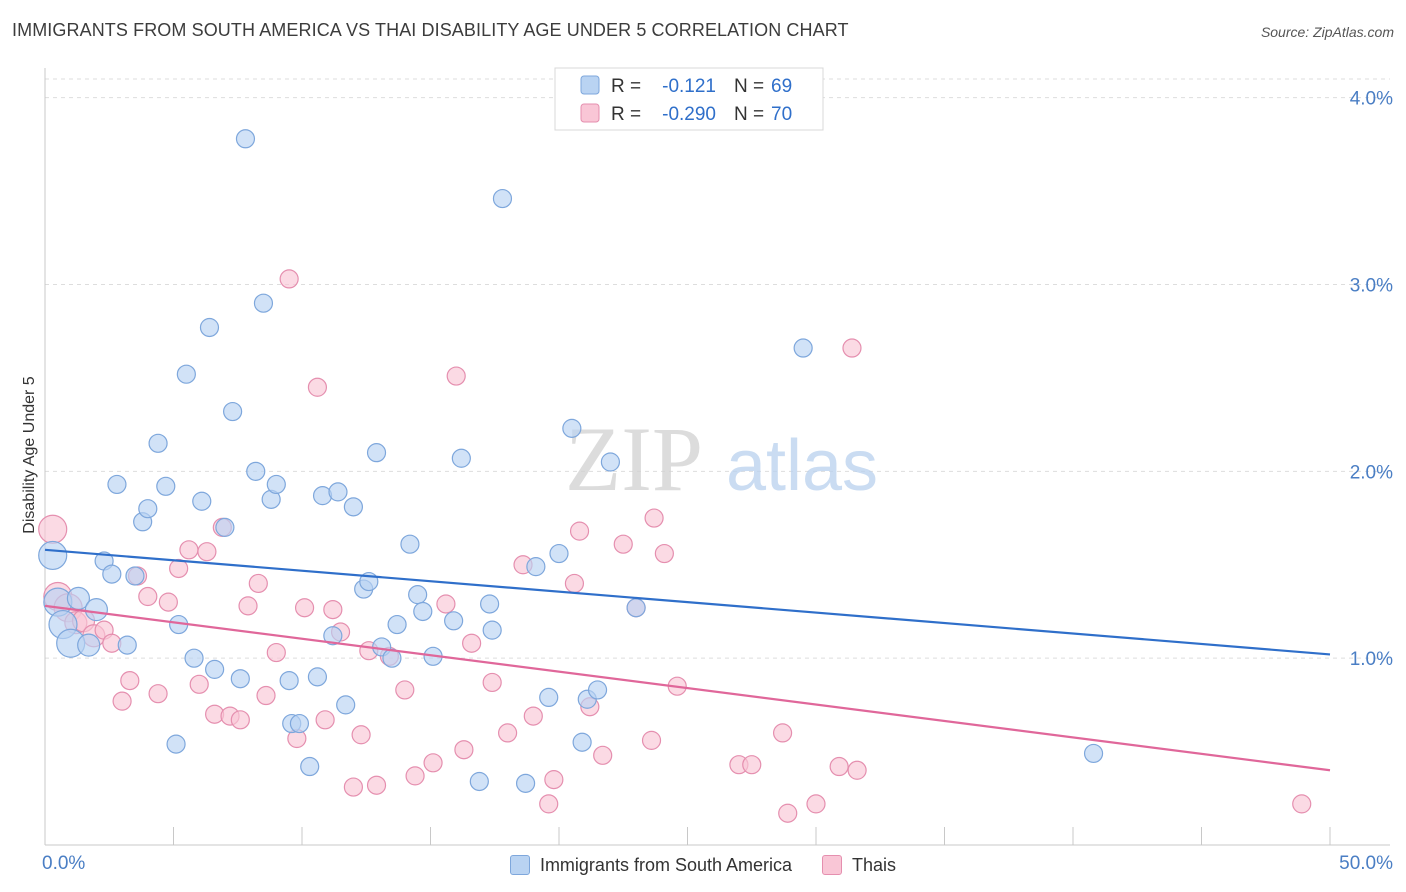  What do you see at coordinates (63, 863) in the screenshot?
I see `x-tick-label-0: 0.0%` at bounding box center [63, 863].